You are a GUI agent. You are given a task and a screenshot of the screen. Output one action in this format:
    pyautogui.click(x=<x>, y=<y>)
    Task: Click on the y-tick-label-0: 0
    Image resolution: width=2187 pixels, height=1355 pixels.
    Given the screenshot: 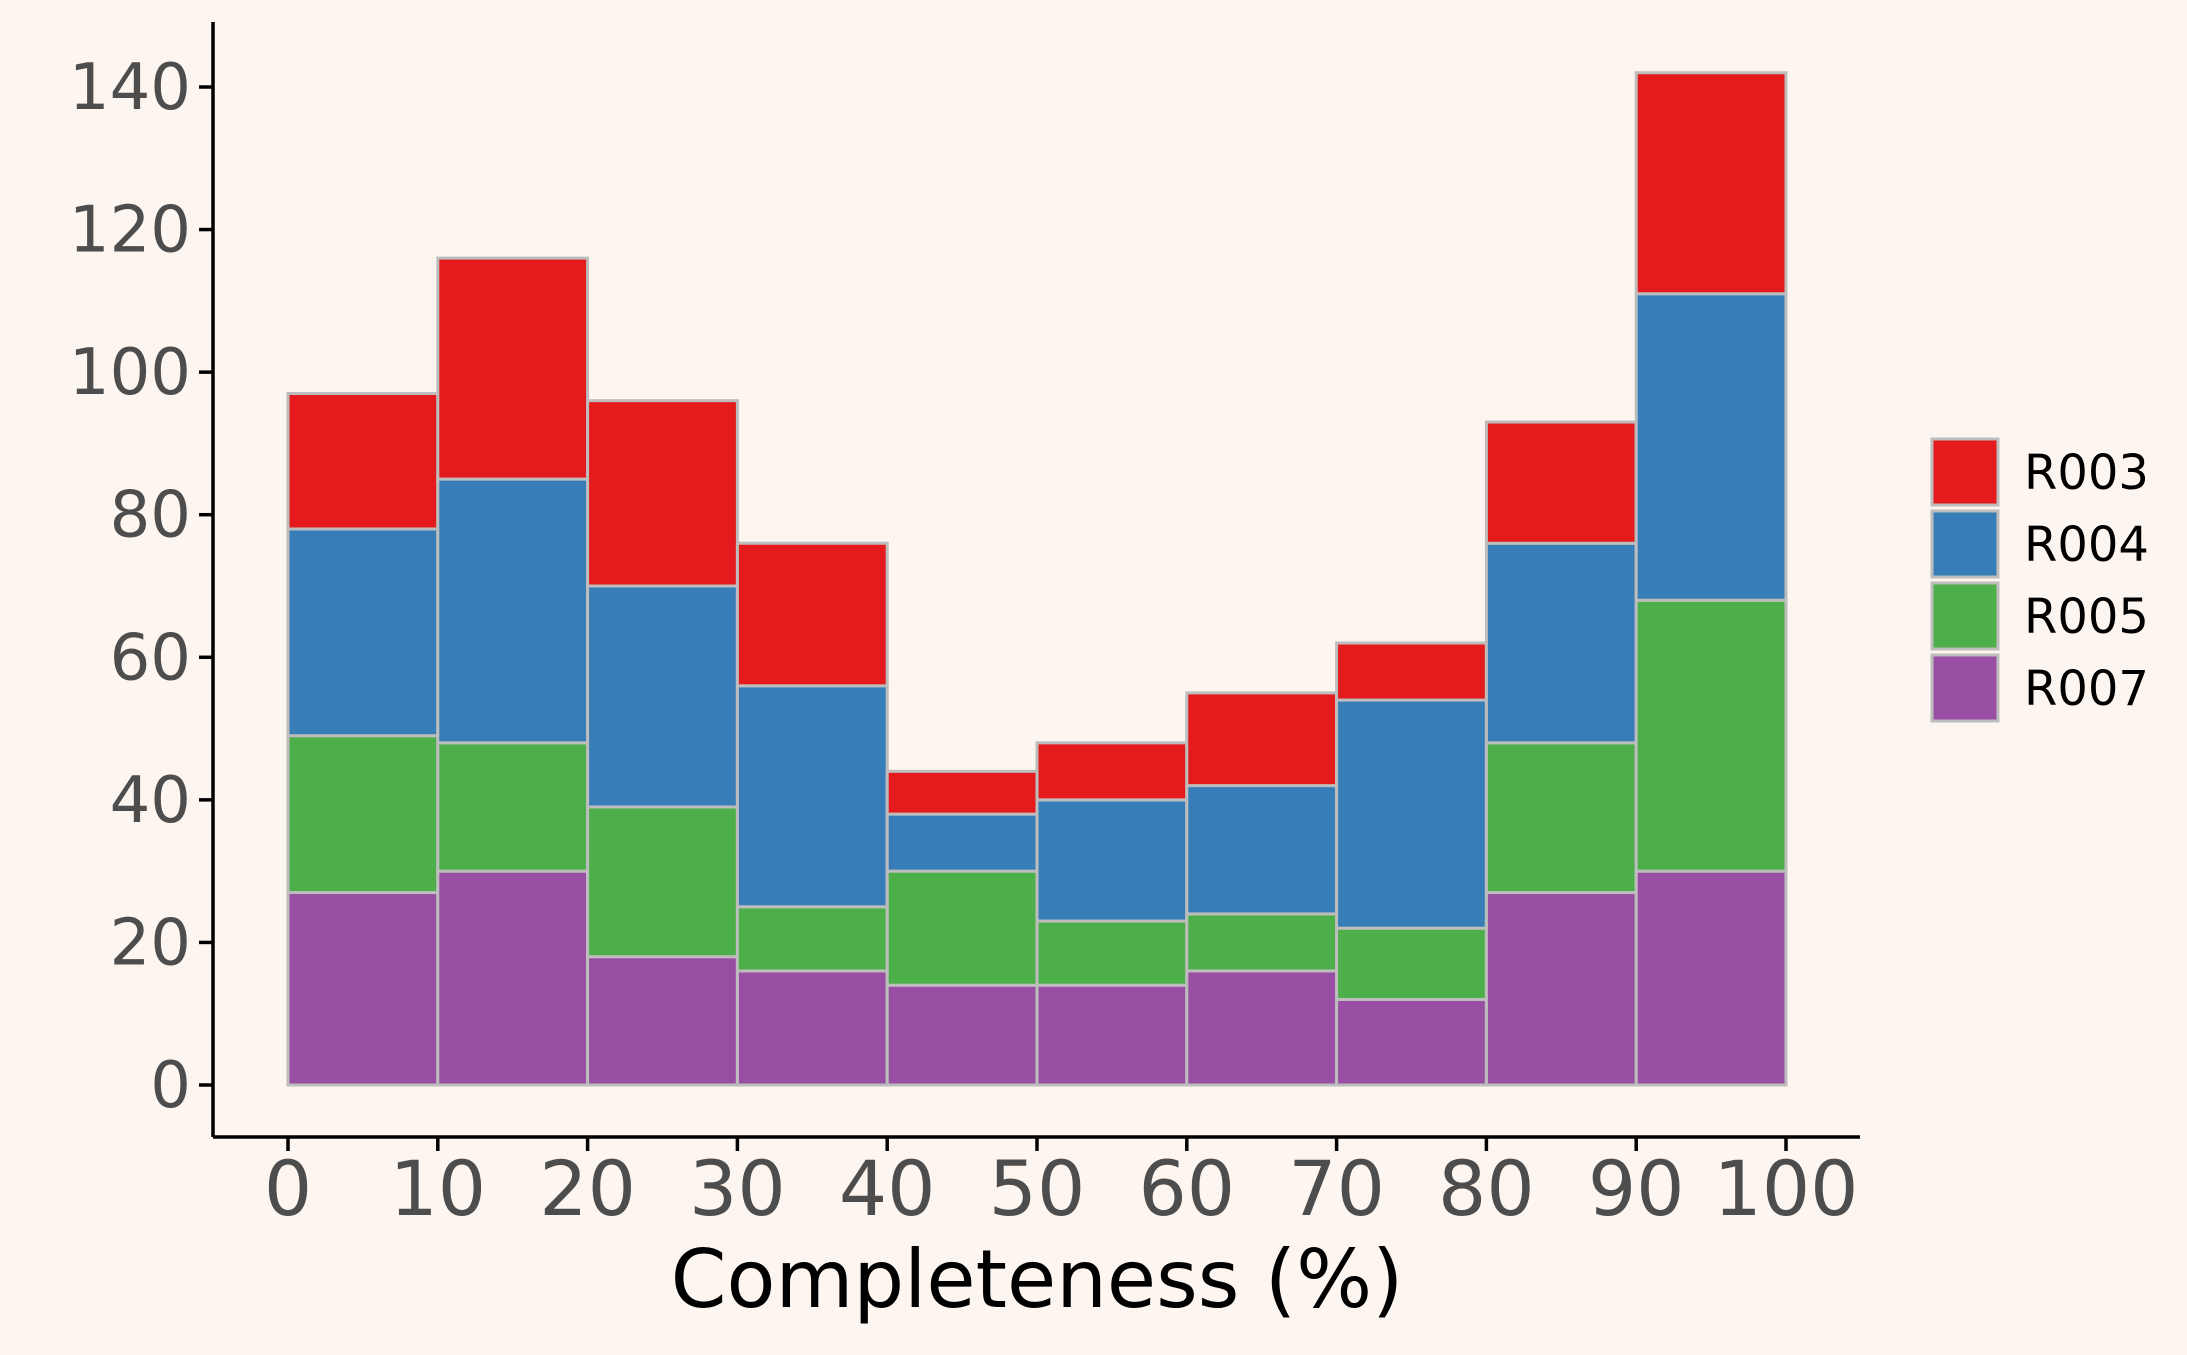 What is the action you would take?
    pyautogui.click(x=170, y=1086)
    